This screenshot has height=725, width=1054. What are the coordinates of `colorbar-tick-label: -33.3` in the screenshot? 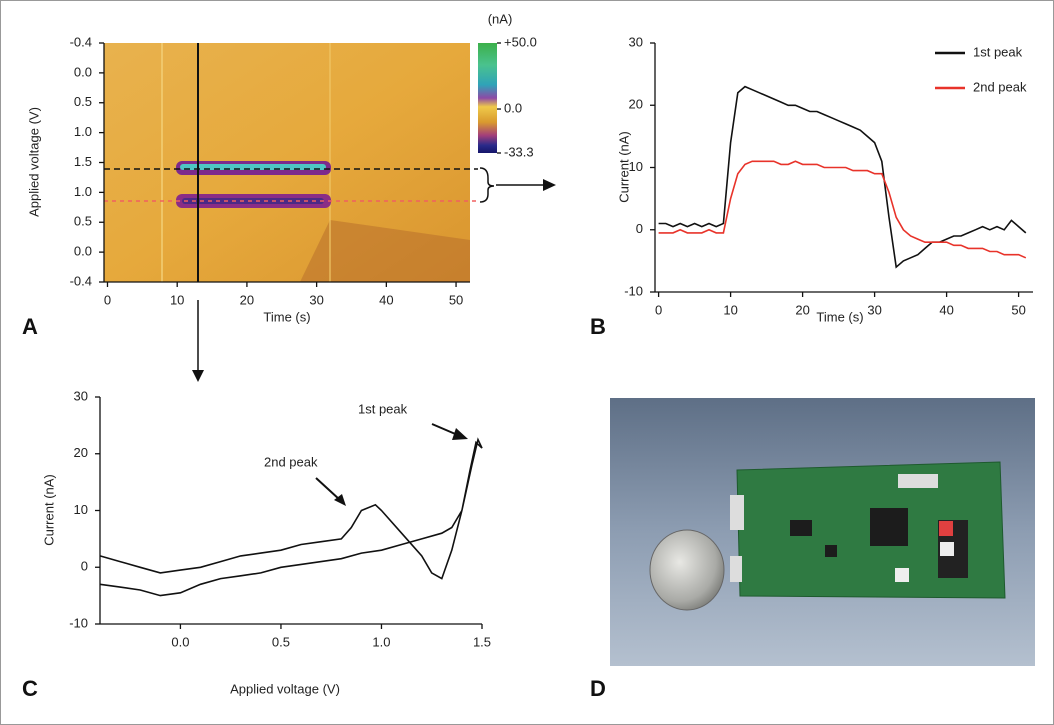 It's located at (519, 151).